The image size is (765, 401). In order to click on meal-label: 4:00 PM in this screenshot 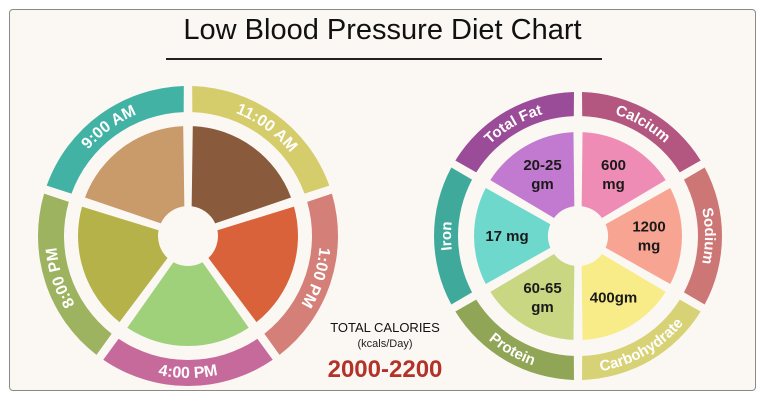, I will do `click(188, 372)`.